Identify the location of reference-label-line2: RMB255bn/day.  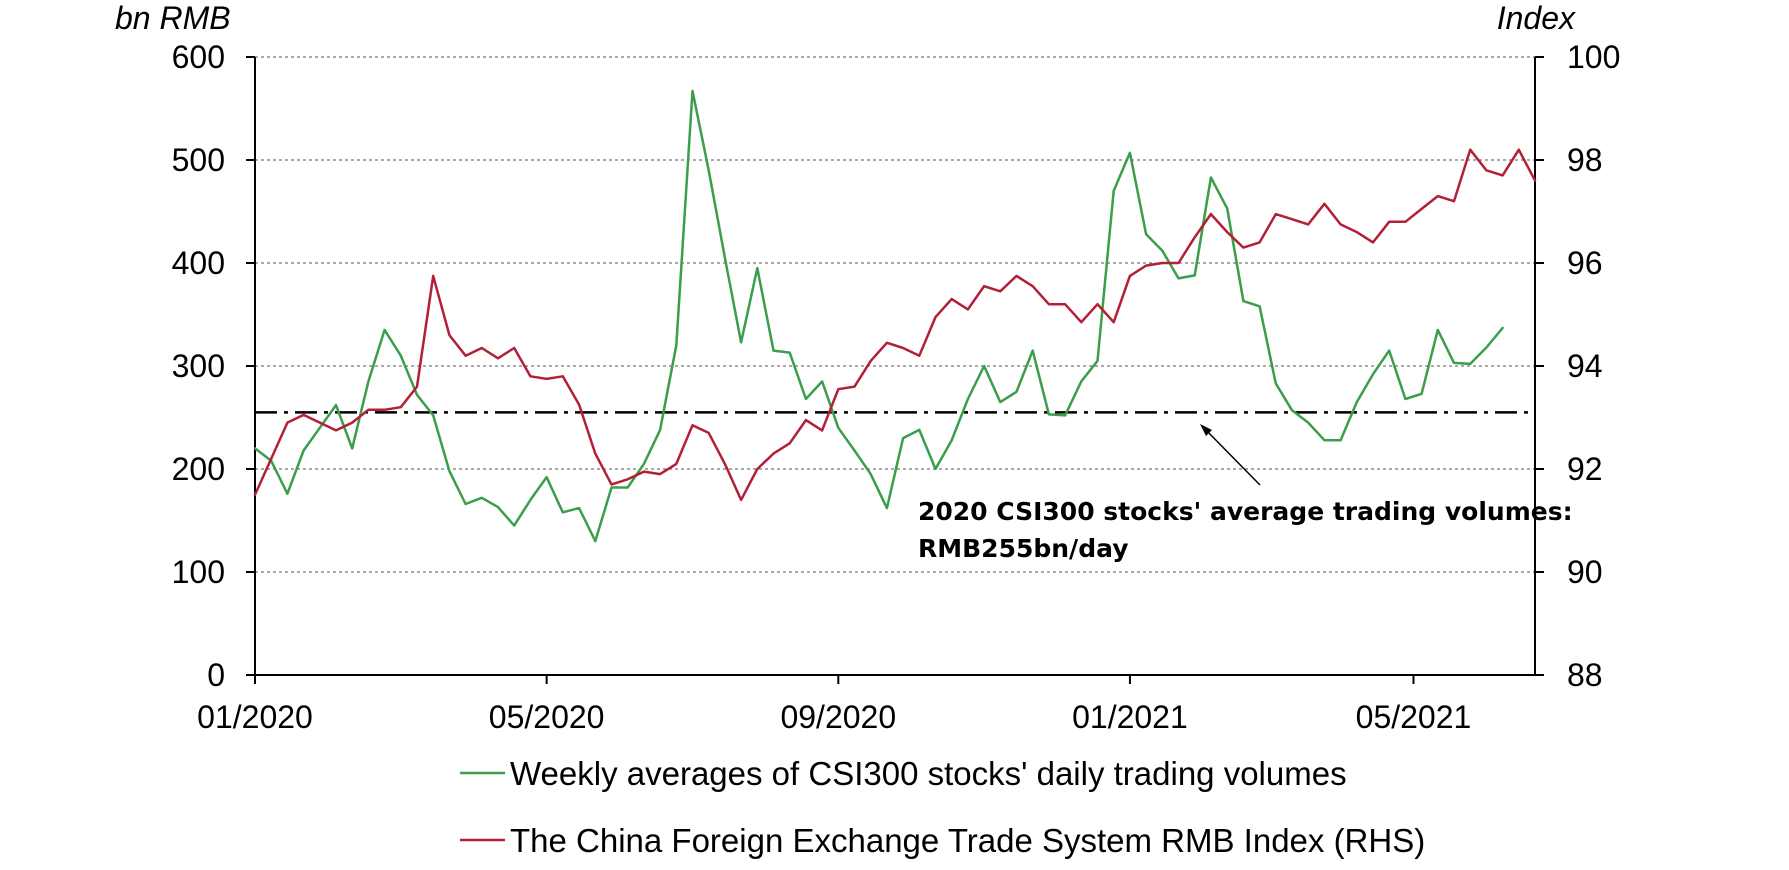
(1023, 548).